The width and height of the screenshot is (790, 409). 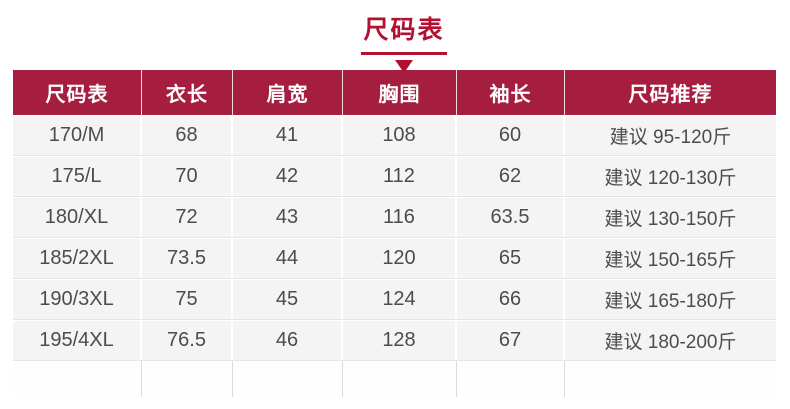 I want to click on table-cell: 108, so click(x=400, y=135).